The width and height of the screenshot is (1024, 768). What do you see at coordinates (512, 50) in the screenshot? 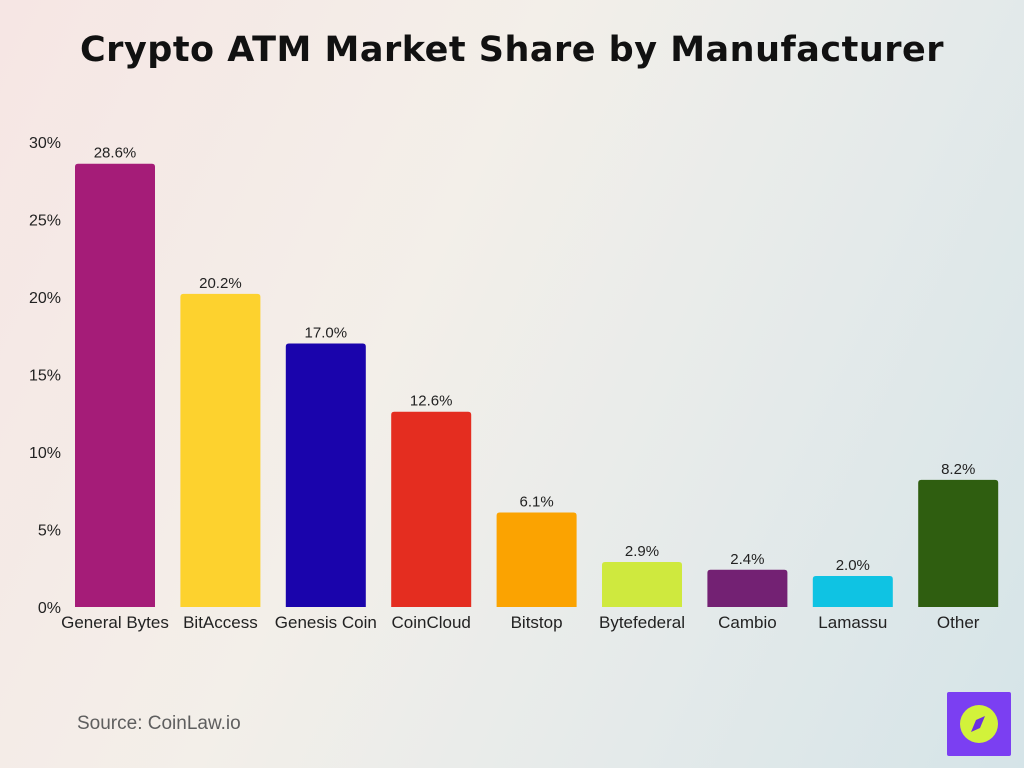
I see `chart-title: Crypto ATM Market Share by Manufacturer` at bounding box center [512, 50].